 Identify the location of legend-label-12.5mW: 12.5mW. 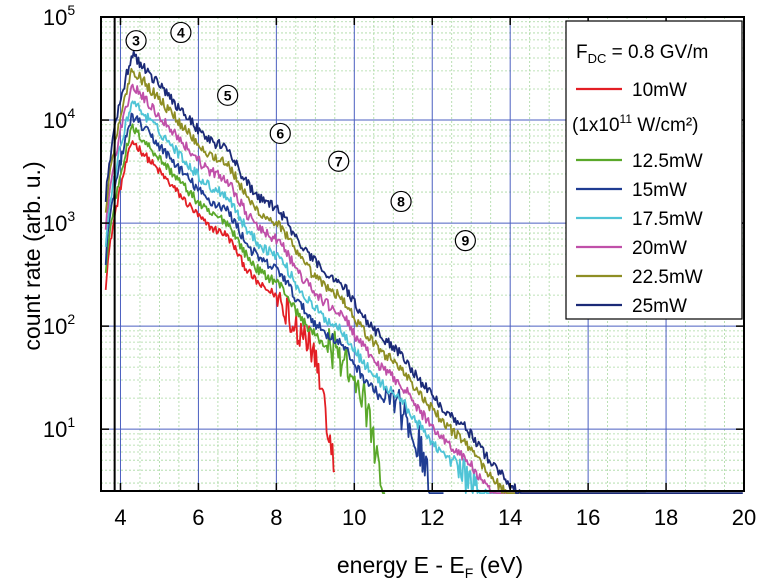
(667, 161).